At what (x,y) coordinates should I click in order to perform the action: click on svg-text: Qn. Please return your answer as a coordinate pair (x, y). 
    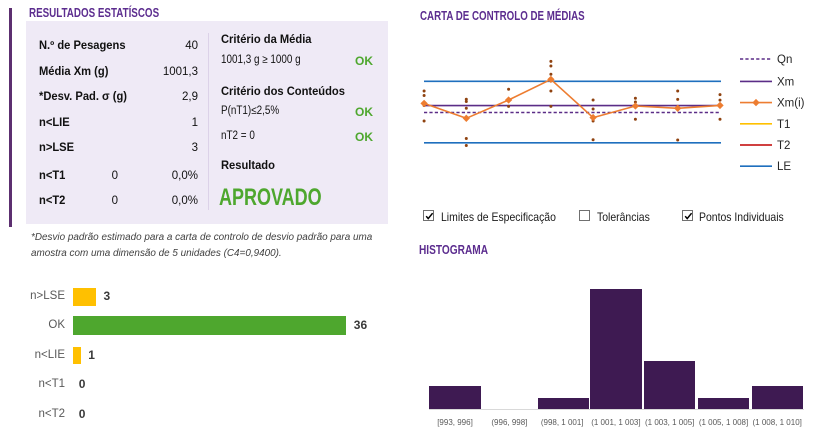
    Looking at the image, I should click on (784, 60).